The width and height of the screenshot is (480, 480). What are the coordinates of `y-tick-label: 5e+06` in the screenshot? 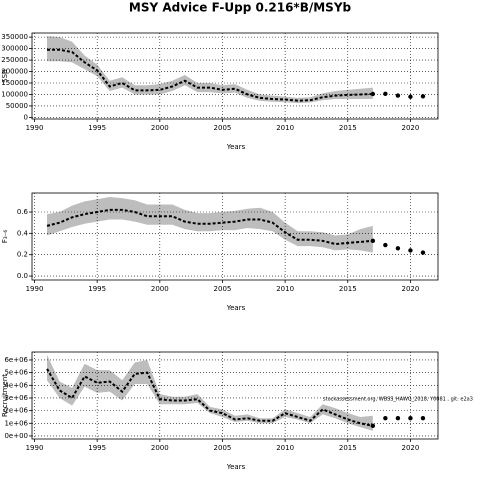 It's located at (16, 373).